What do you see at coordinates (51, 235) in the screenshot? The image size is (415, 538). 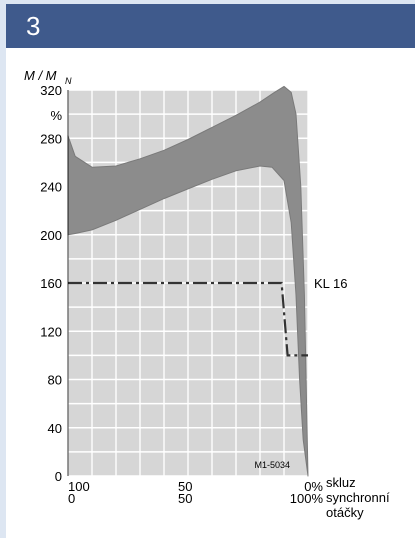 I see `y-tick-label: 200` at bounding box center [51, 235].